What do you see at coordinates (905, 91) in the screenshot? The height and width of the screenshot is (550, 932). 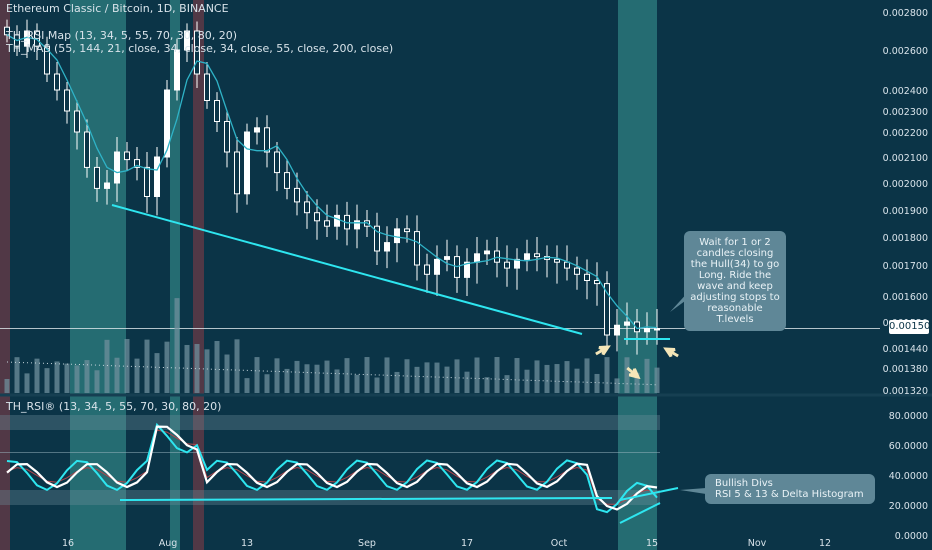 I see `price-axis-tick: 0.002400` at bounding box center [905, 91].